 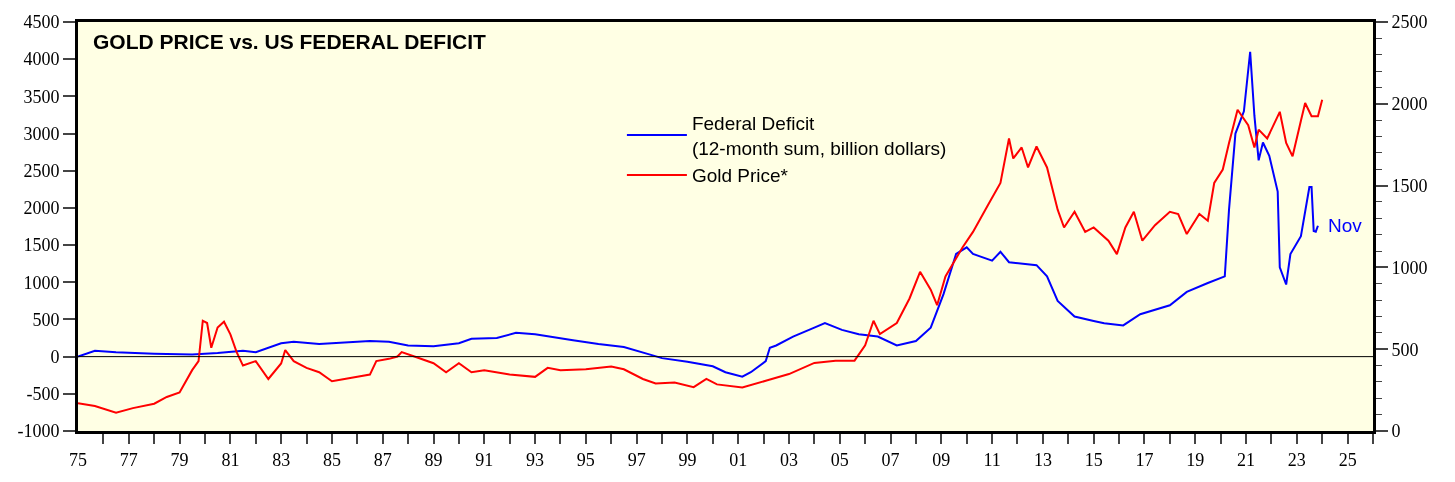 What do you see at coordinates (41, 282) in the screenshot?
I see `y-tick-label: 1000` at bounding box center [41, 282].